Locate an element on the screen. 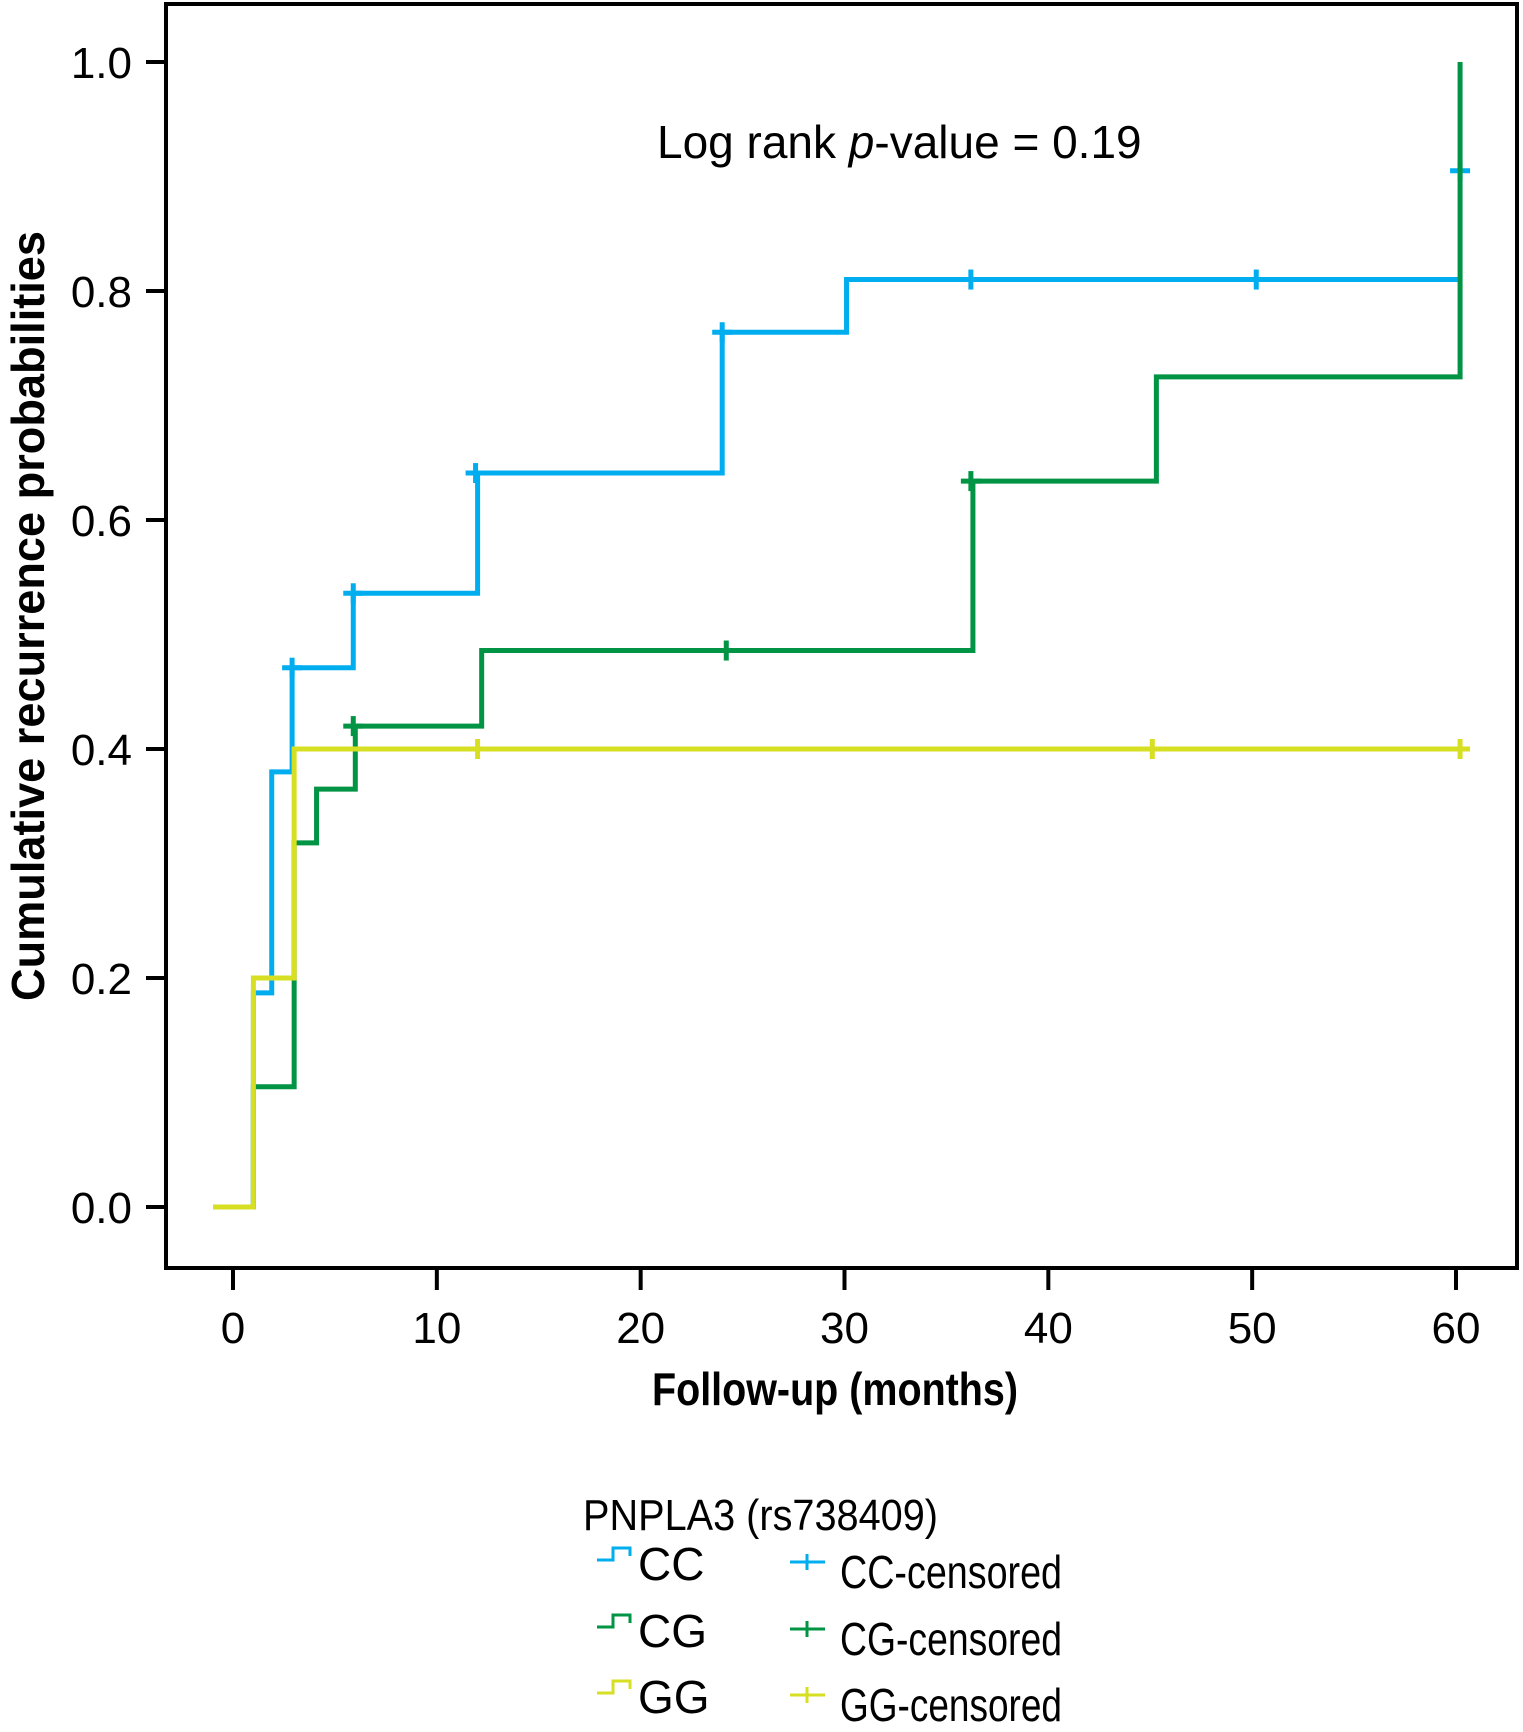  legend-entry-cc: CC is located at coordinates (650, 1564).